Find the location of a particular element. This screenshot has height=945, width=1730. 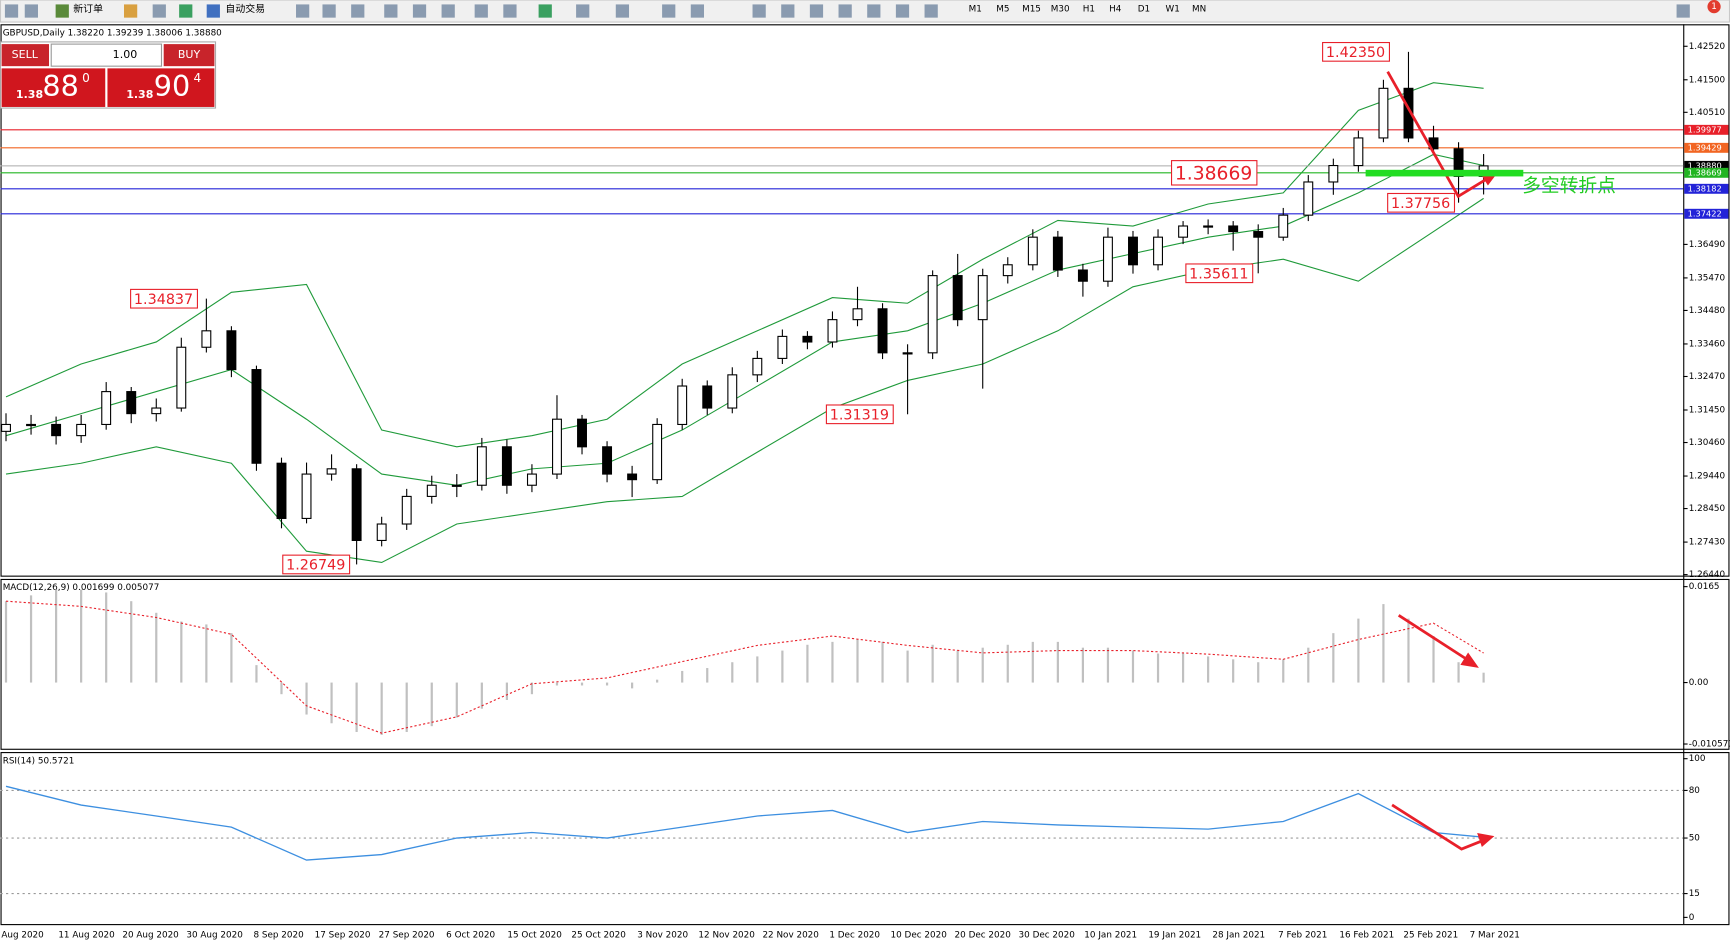

timeframe-button: M30 is located at coordinates (1060, 9).